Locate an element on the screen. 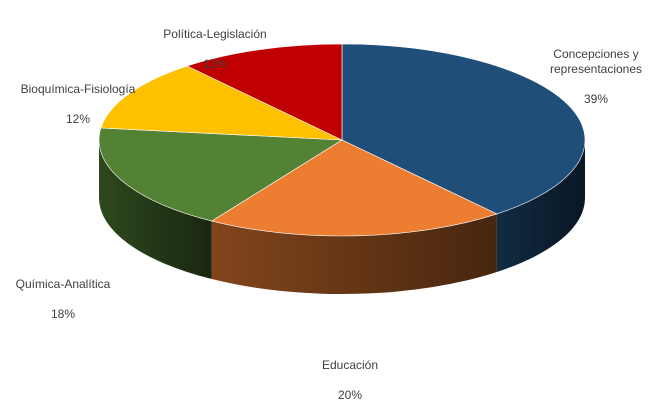 Image resolution: width=653 pixels, height=418 pixels. slice-percent: 18% is located at coordinates (63, 314).